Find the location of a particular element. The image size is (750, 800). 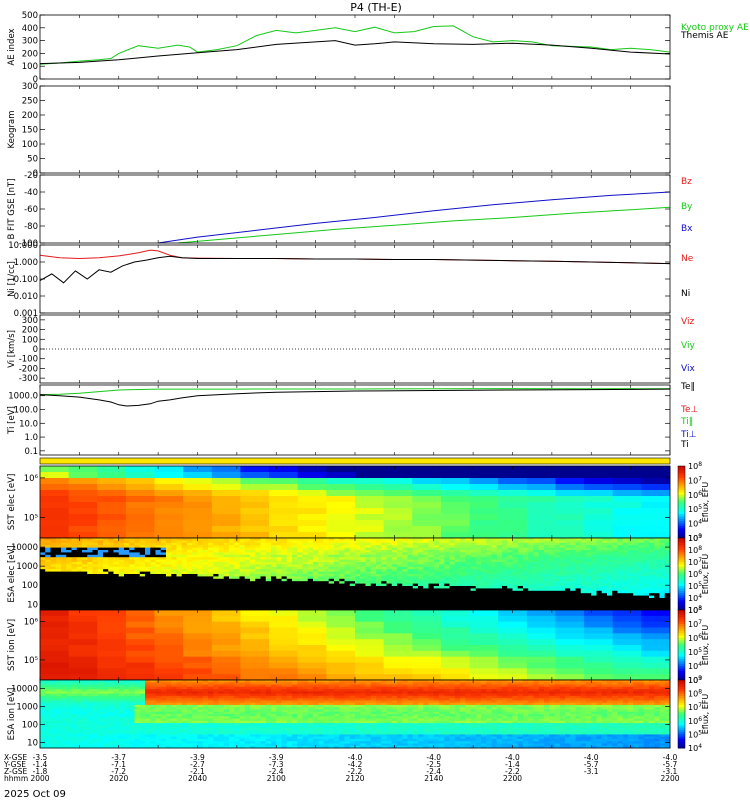

colorbar-tick-label: 106 is located at coordinates (695, 574).